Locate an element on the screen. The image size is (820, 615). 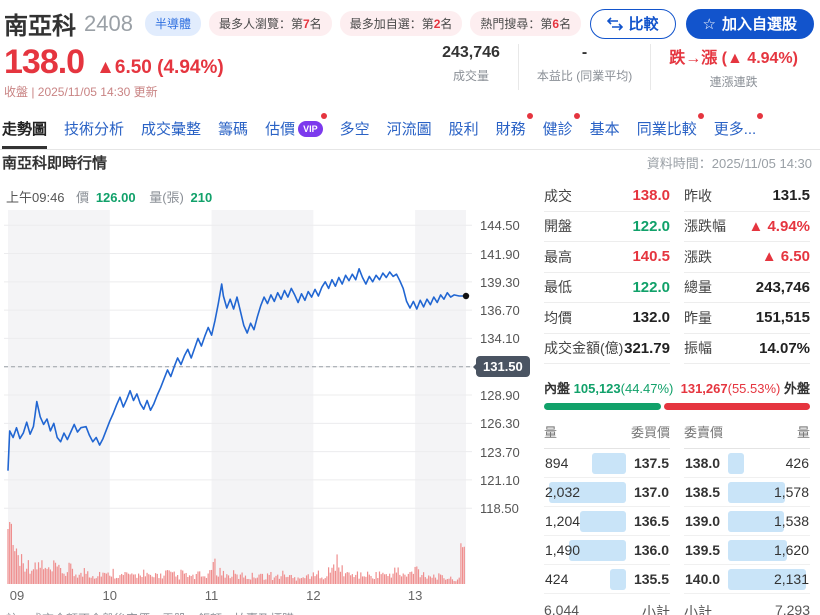
tab-label: 技術分析 is located at coordinates (94, 129).